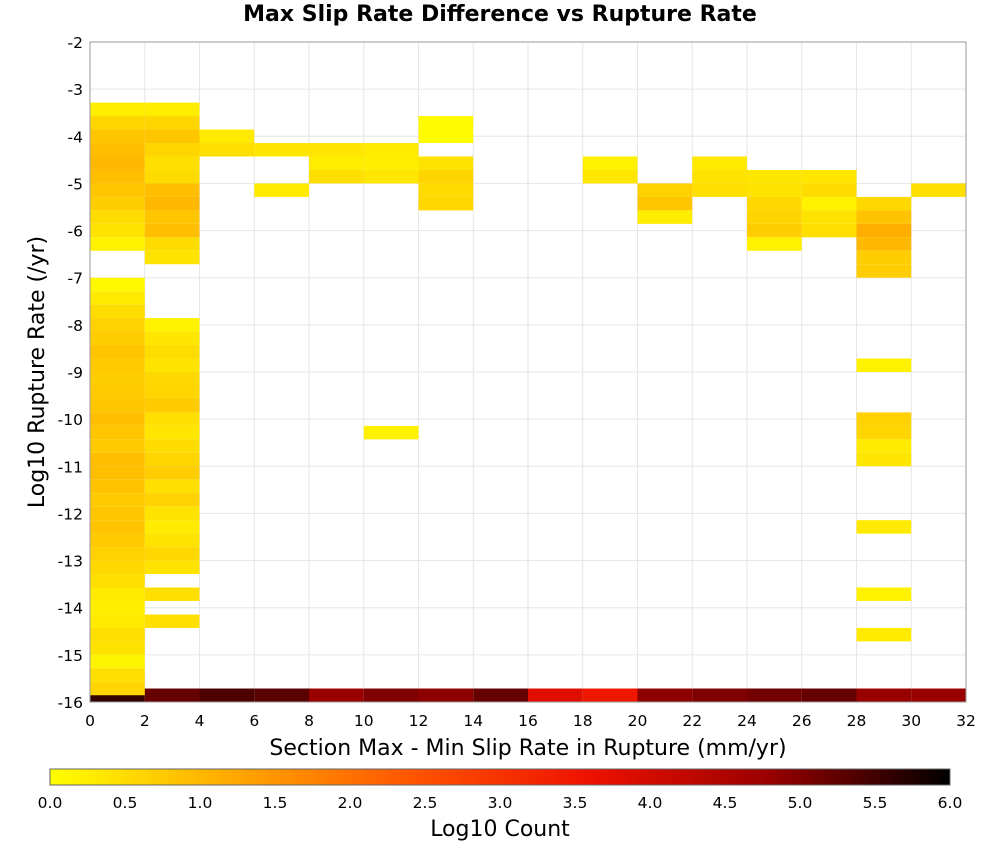  What do you see at coordinates (309, 721) in the screenshot?
I see `x-tick-label: 8` at bounding box center [309, 721].